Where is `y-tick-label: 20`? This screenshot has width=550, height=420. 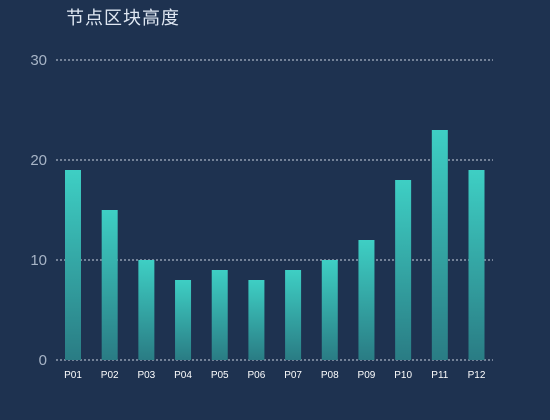
y-tick-label: 20 is located at coordinates (38, 160).